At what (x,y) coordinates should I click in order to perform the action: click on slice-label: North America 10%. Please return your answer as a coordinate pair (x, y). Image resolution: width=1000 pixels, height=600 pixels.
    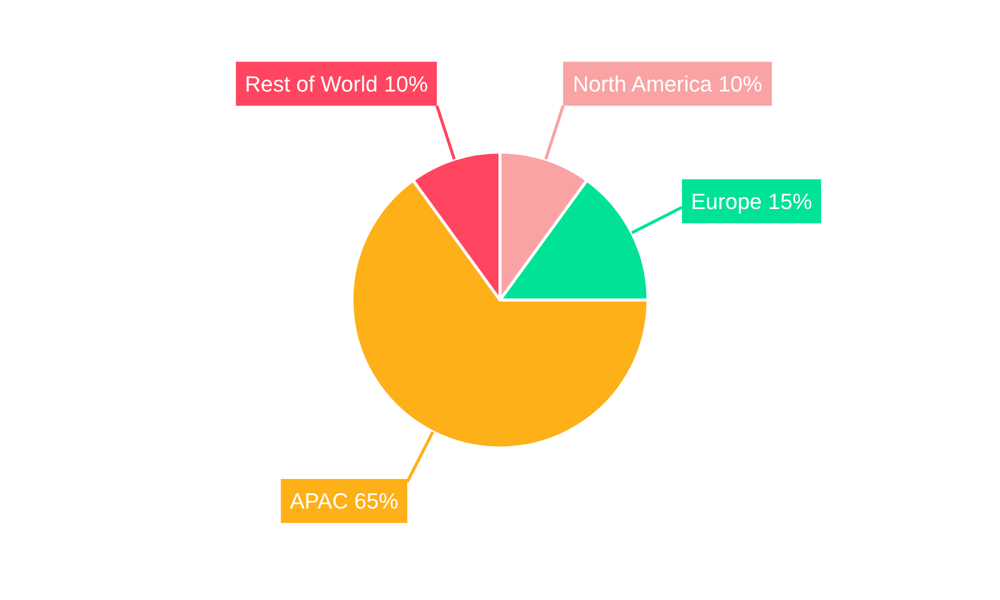
    Looking at the image, I should click on (667, 83).